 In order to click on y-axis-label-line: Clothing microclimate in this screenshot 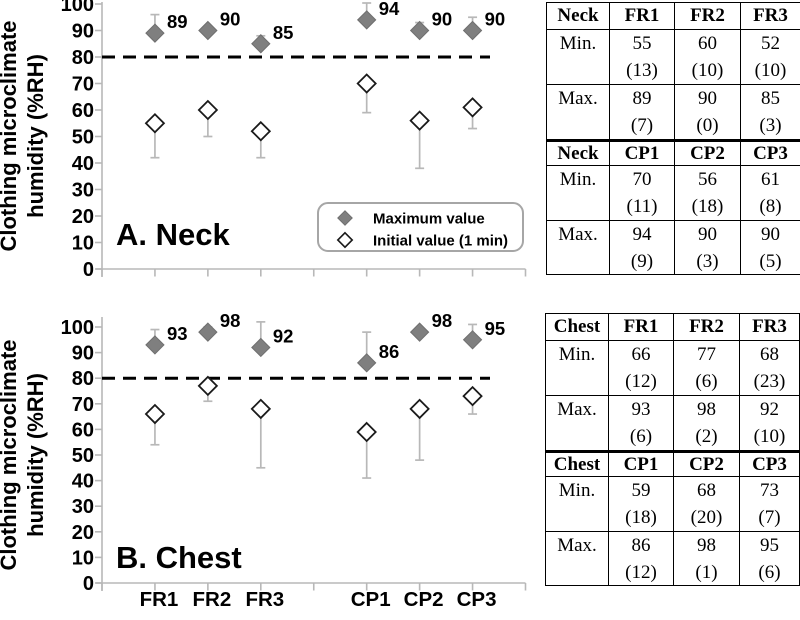, I will do `click(10, 135)`.